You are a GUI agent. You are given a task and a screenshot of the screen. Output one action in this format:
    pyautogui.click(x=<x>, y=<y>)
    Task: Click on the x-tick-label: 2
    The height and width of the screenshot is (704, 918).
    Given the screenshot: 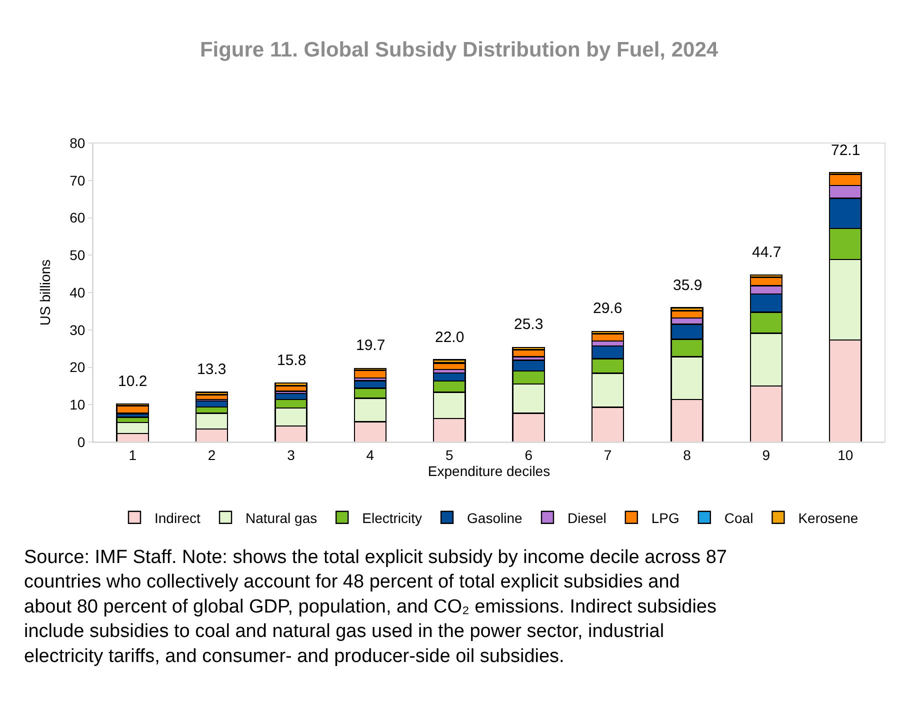 What is the action you would take?
    pyautogui.click(x=212, y=454)
    